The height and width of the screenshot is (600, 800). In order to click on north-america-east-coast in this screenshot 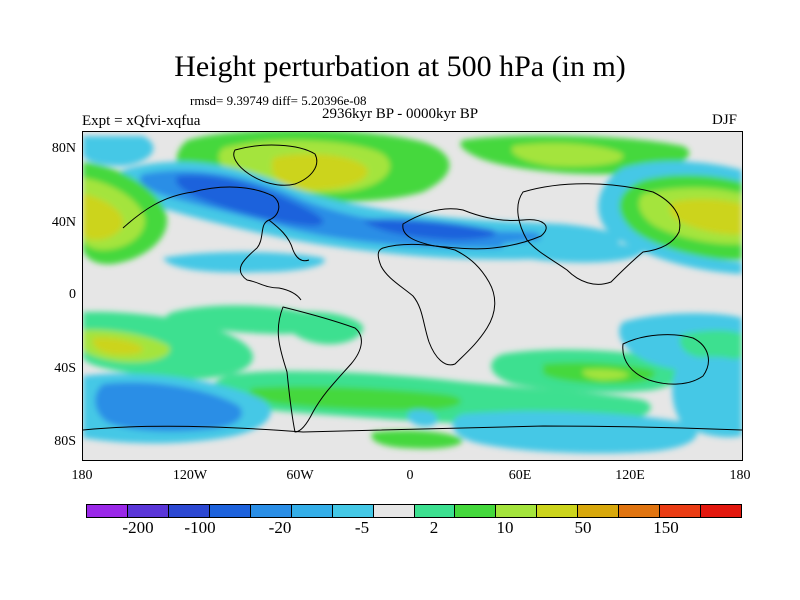, I will do `click(289, 240)`.